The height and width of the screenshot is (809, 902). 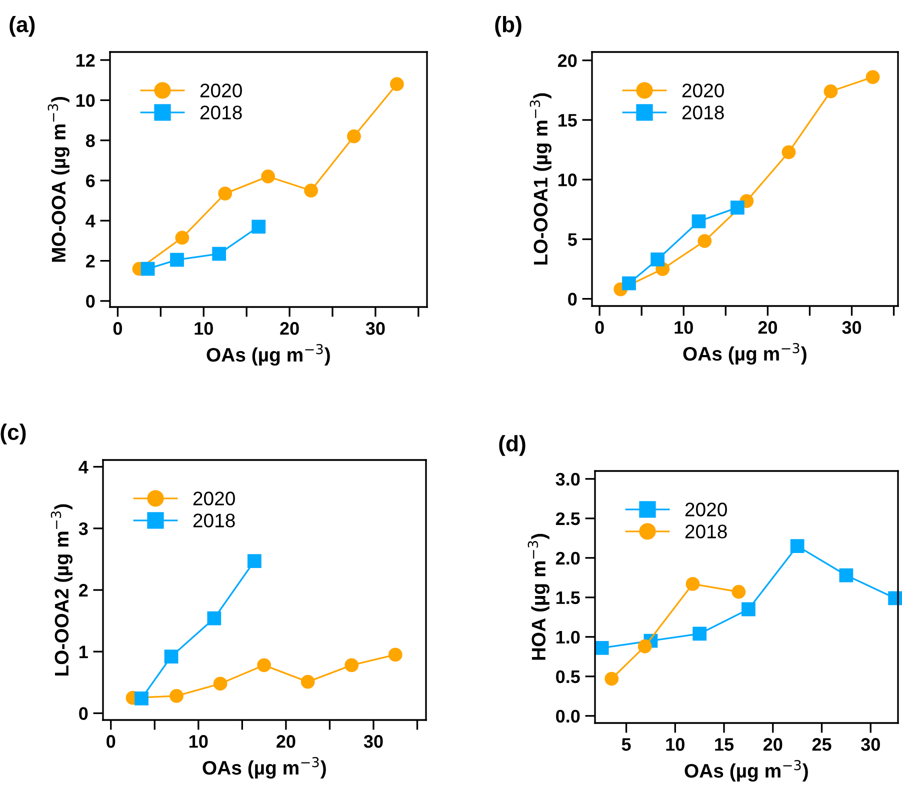 What do you see at coordinates (541, 179) in the screenshot?
I see `y-axis-title: LO-OOA1 (µg m$^{−3}$)` at bounding box center [541, 179].